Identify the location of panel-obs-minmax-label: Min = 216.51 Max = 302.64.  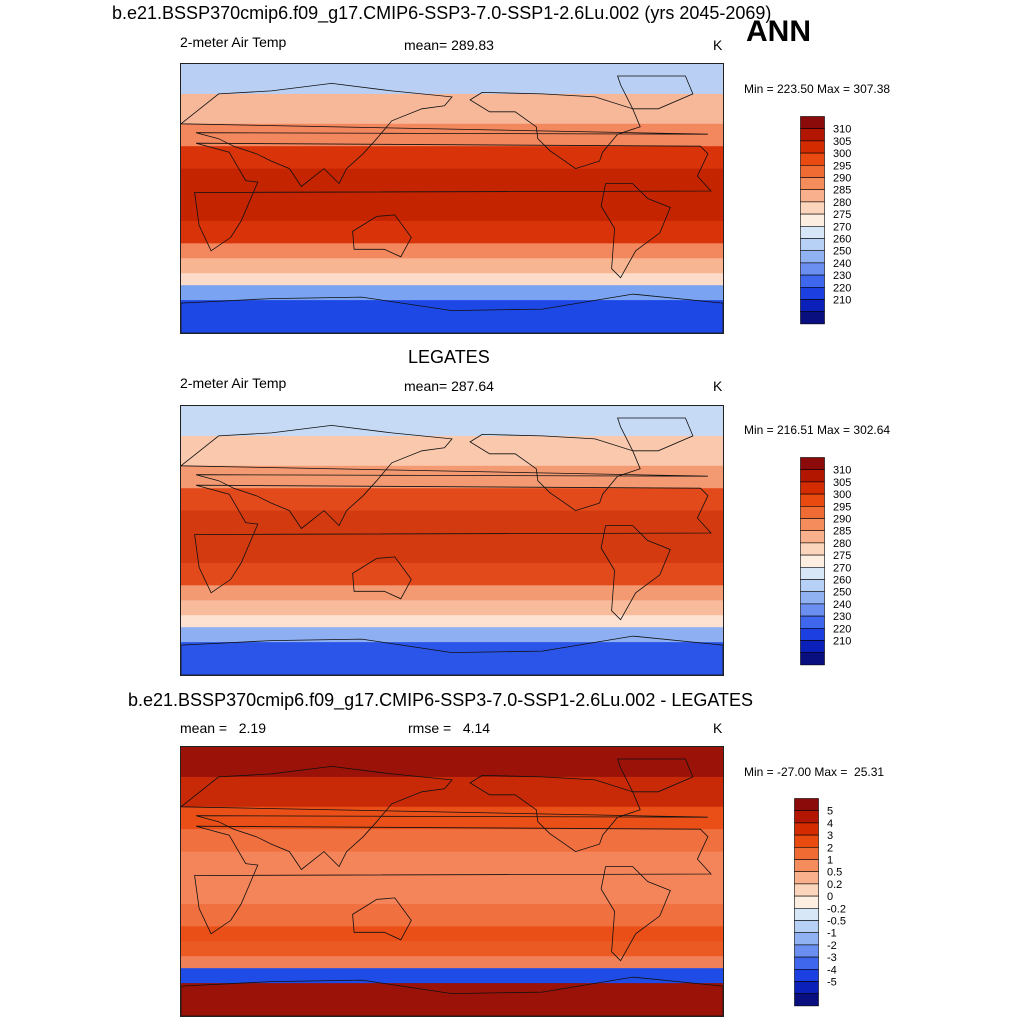
(817, 430).